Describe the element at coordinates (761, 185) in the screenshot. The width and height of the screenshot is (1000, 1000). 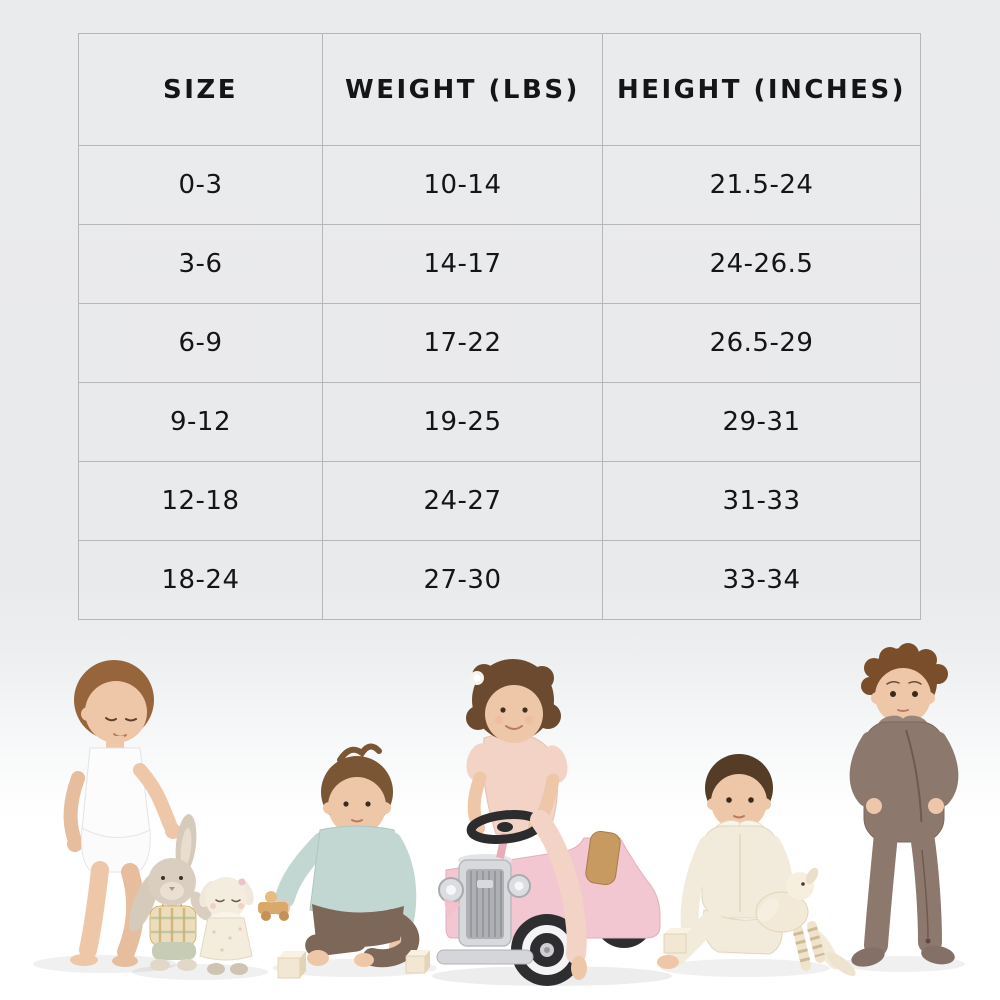
I see `table-cell: 21.5-24` at that location.